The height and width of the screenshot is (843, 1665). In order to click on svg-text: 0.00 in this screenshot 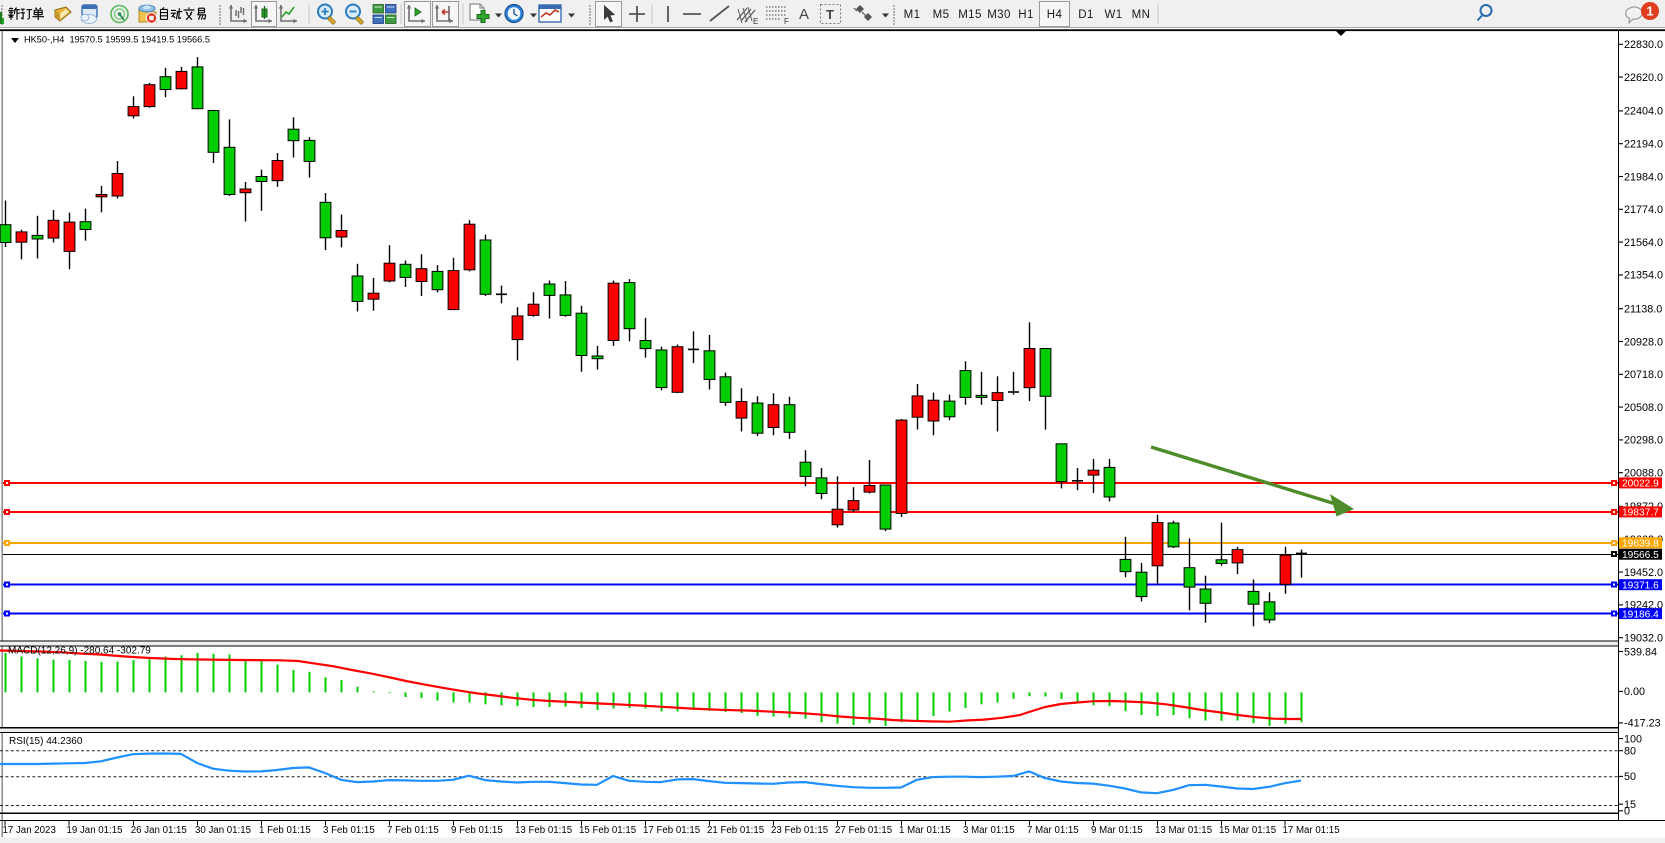, I will do `click(1634, 692)`.